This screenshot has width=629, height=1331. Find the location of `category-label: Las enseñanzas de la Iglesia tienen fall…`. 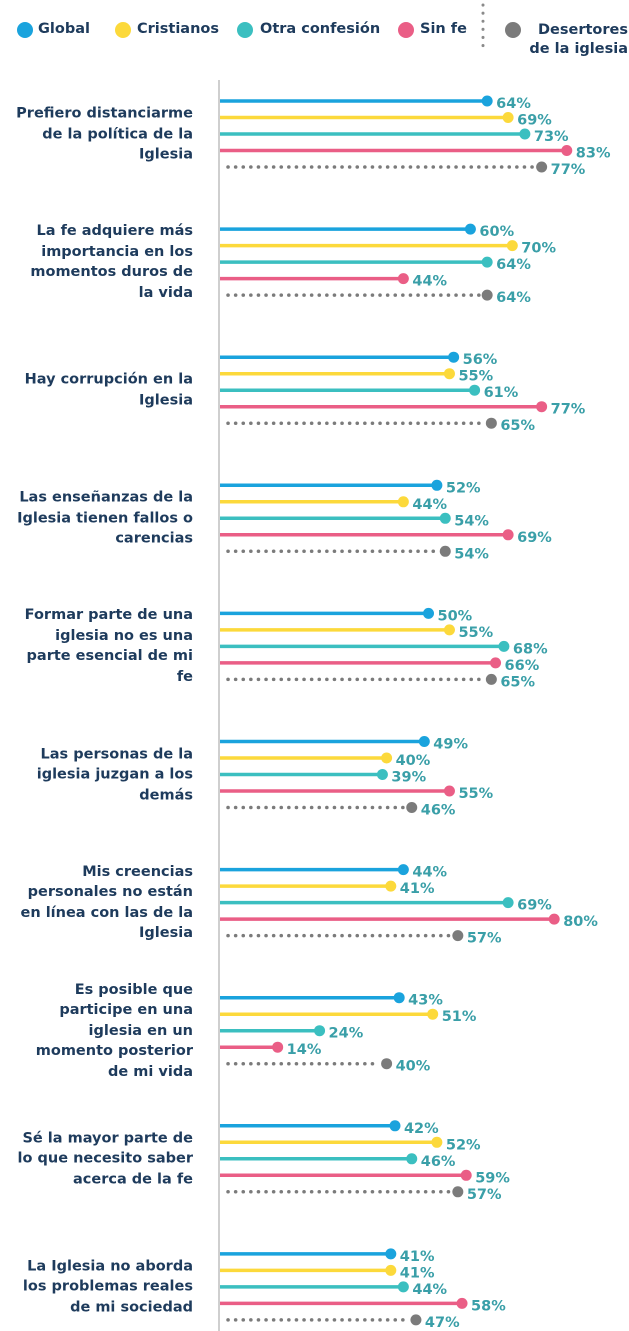

category-label: Las enseñanzas de la Iglesia tienen fall… is located at coordinates (105, 518).